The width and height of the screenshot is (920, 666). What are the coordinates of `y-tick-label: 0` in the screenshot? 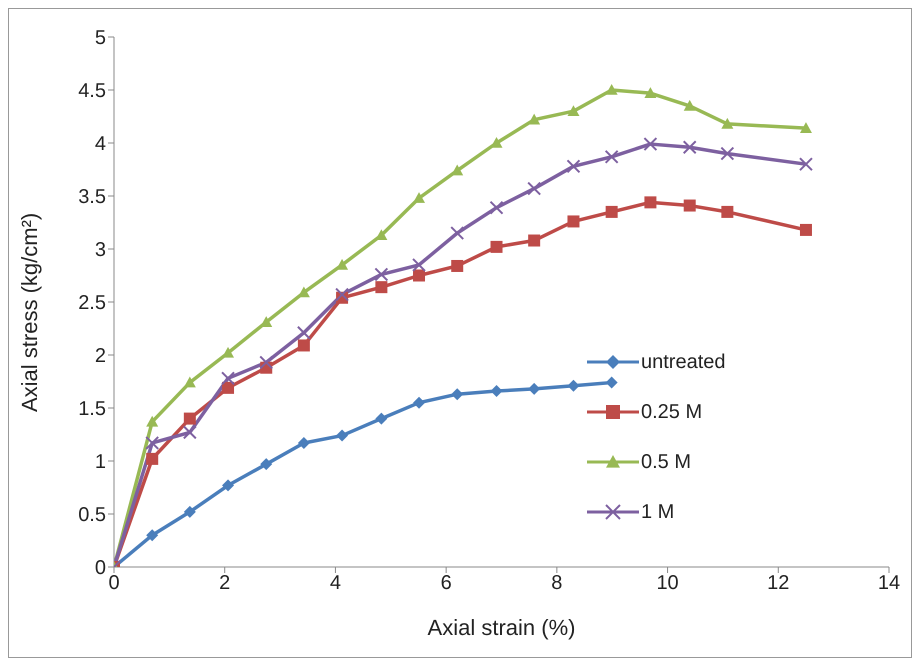 It's located at (100, 568).